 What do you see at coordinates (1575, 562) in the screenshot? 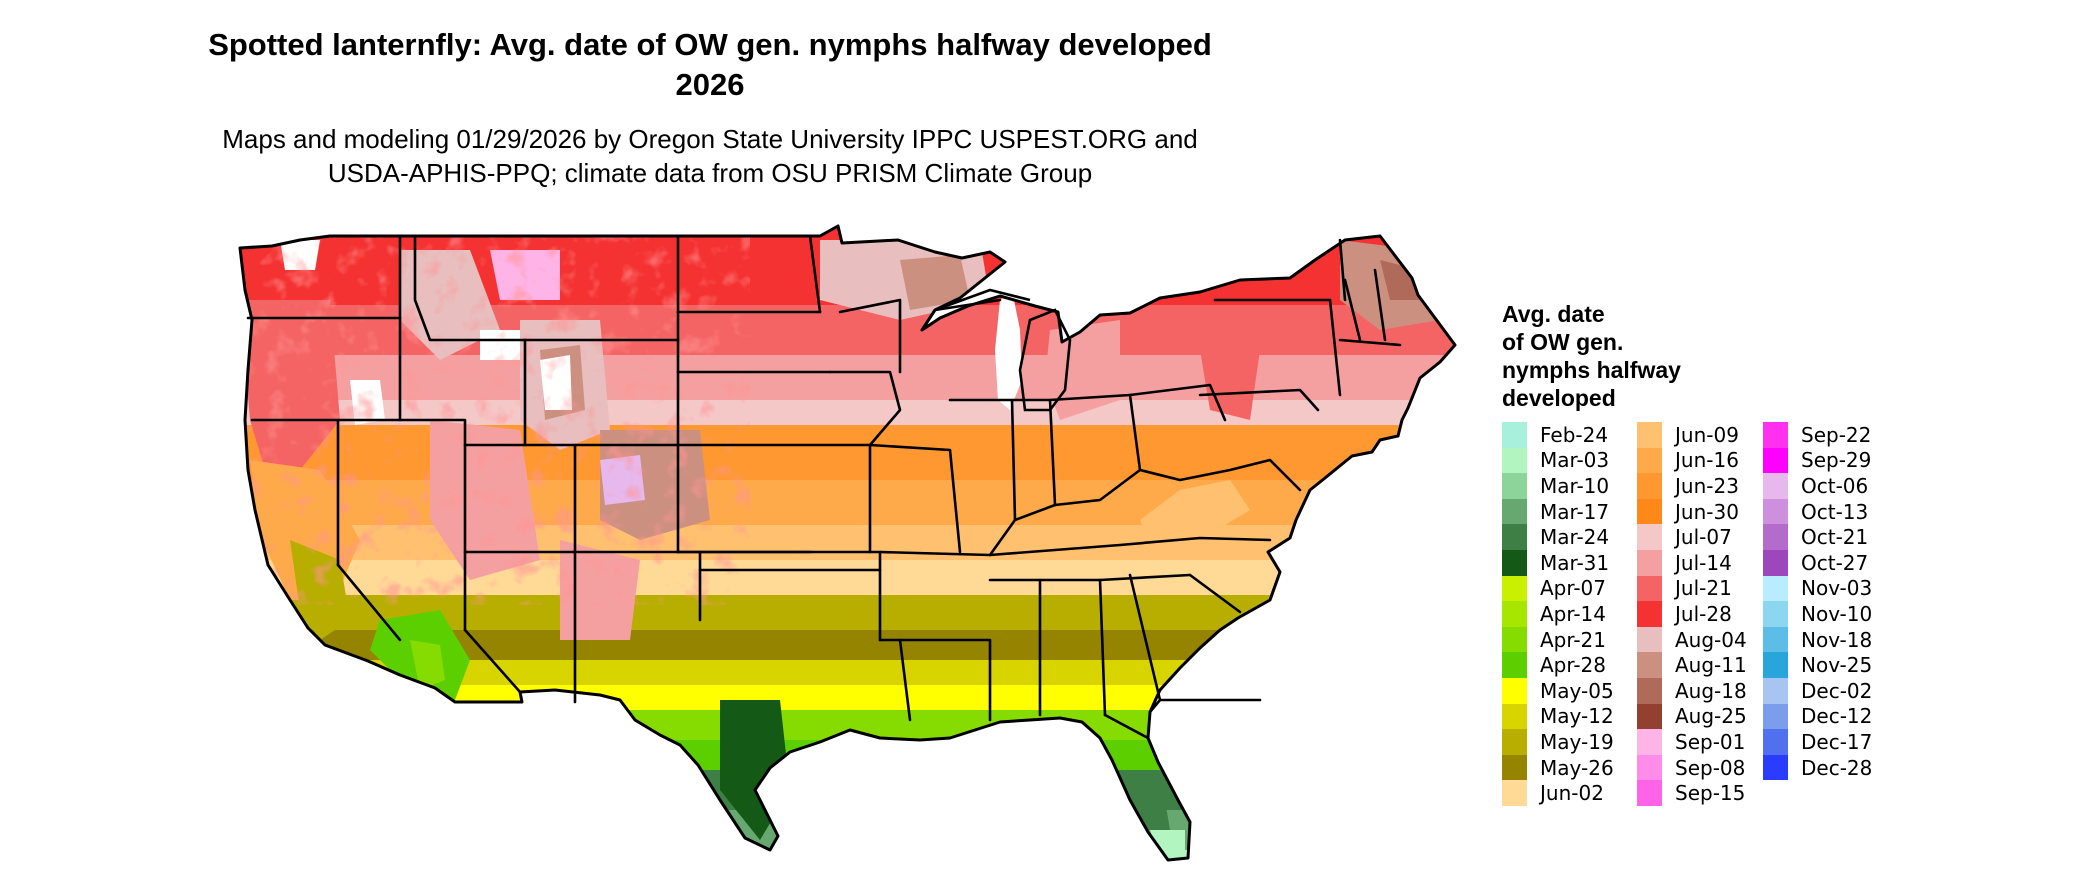
I see `legend-label: Mar-31` at bounding box center [1575, 562].